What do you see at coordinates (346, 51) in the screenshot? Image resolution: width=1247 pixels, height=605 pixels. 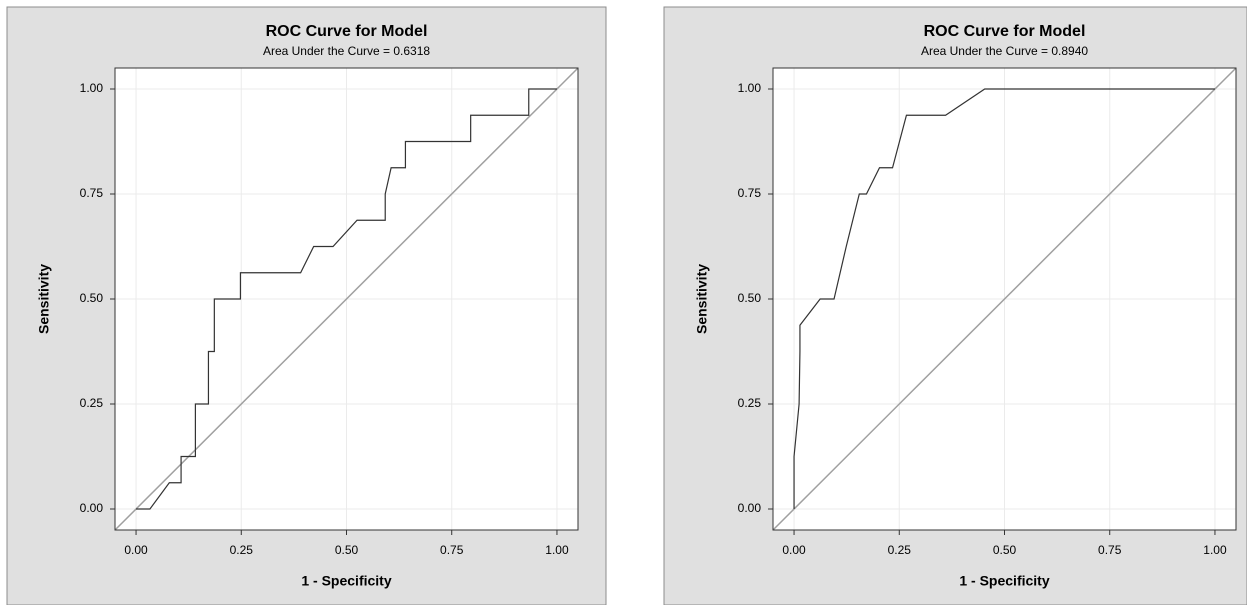 I see `chart-subtitle: Area Under the Curve = 0.6318` at bounding box center [346, 51].